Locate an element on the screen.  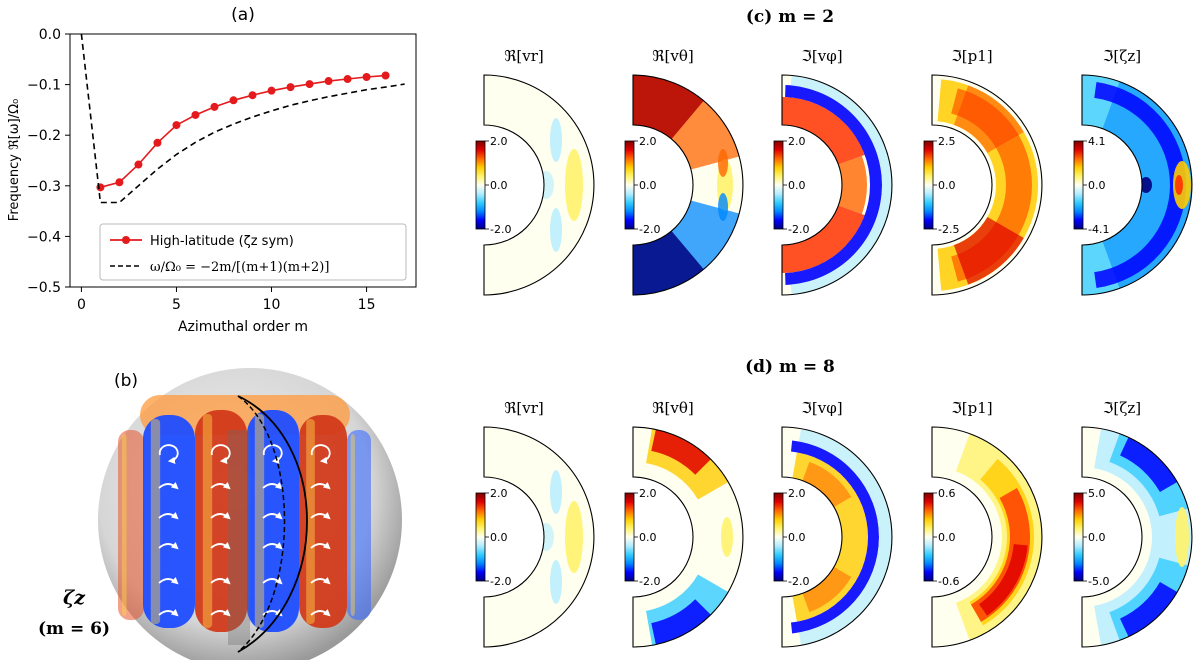
y-tick-label: −0.4 is located at coordinates (44, 237).